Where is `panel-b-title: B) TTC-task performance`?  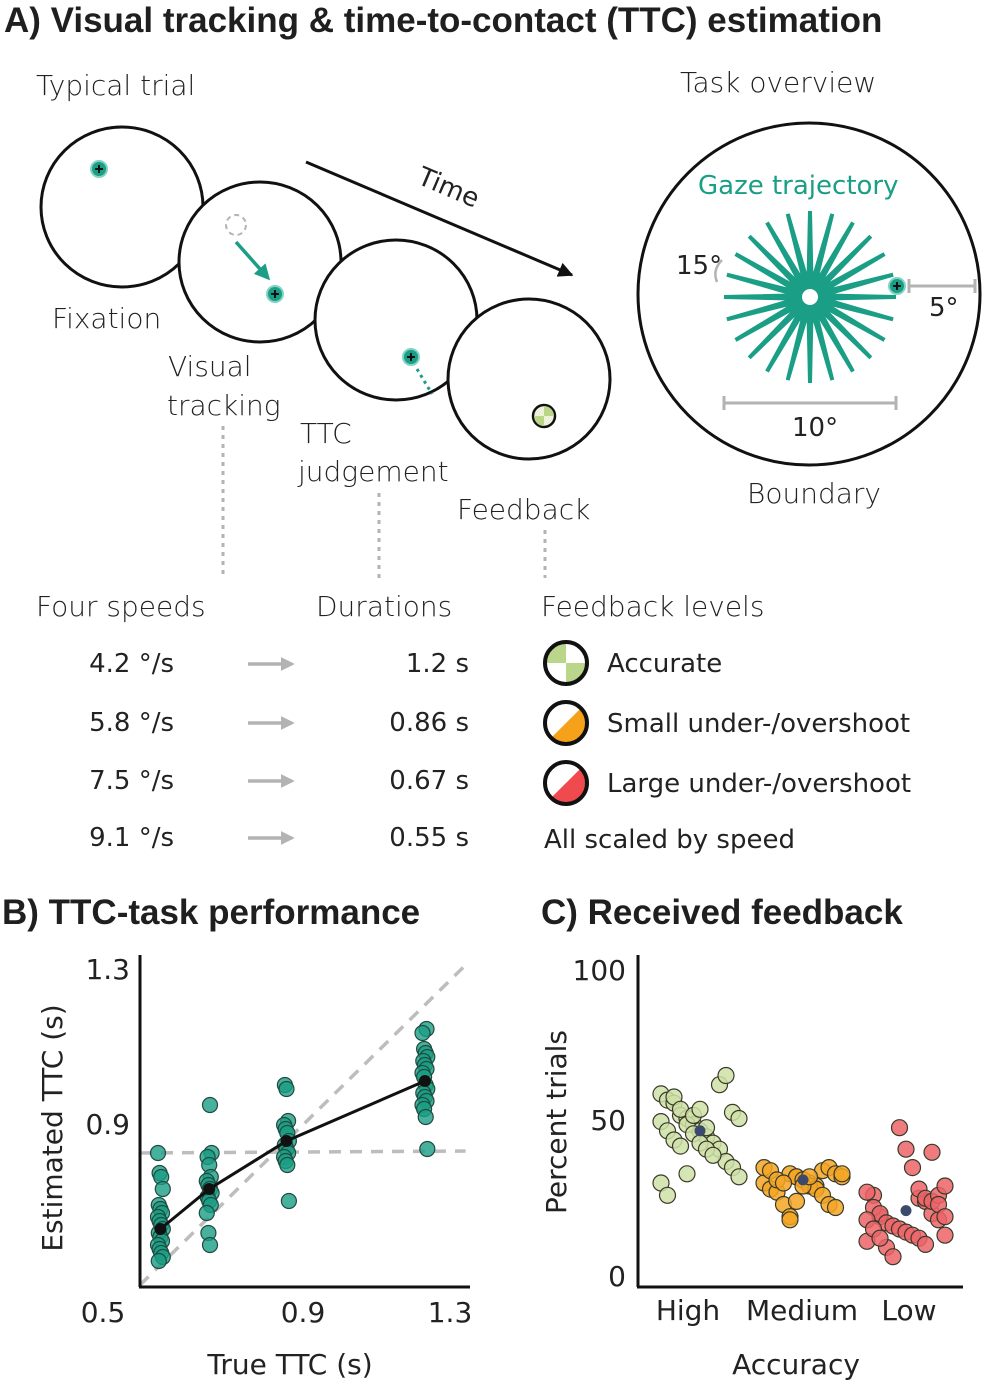 panel-b-title: B) TTC-task performance is located at coordinates (211, 912).